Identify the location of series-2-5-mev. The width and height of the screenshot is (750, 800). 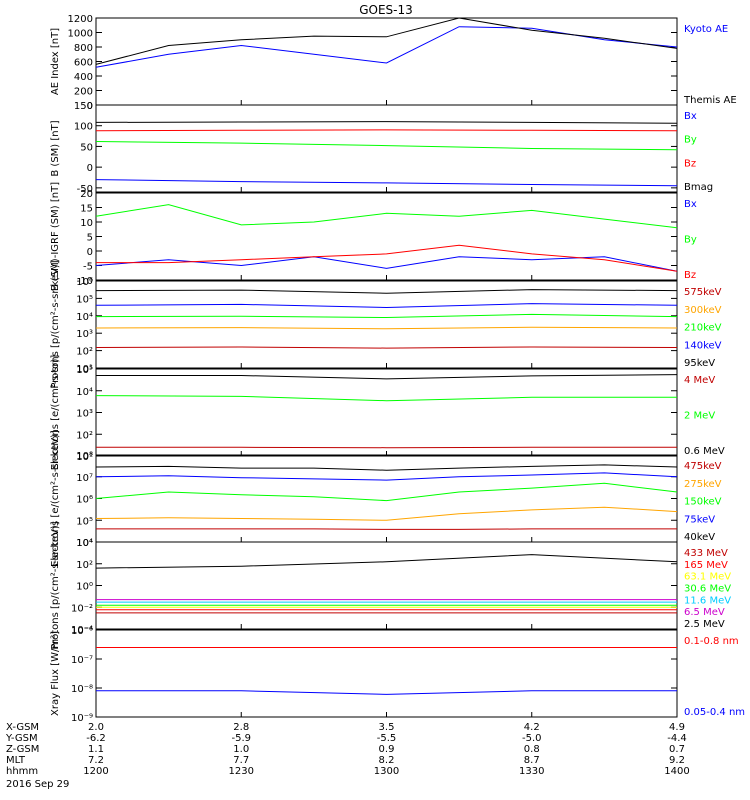
(386, 561).